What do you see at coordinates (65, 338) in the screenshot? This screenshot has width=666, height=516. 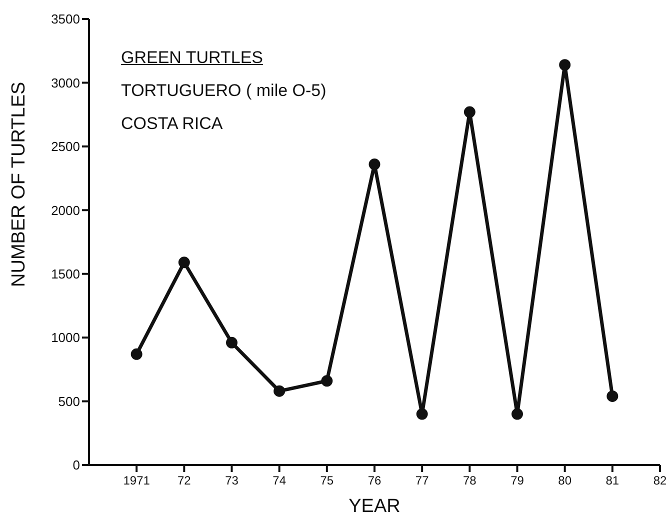 I see `y-tick-label: 1000` at bounding box center [65, 338].